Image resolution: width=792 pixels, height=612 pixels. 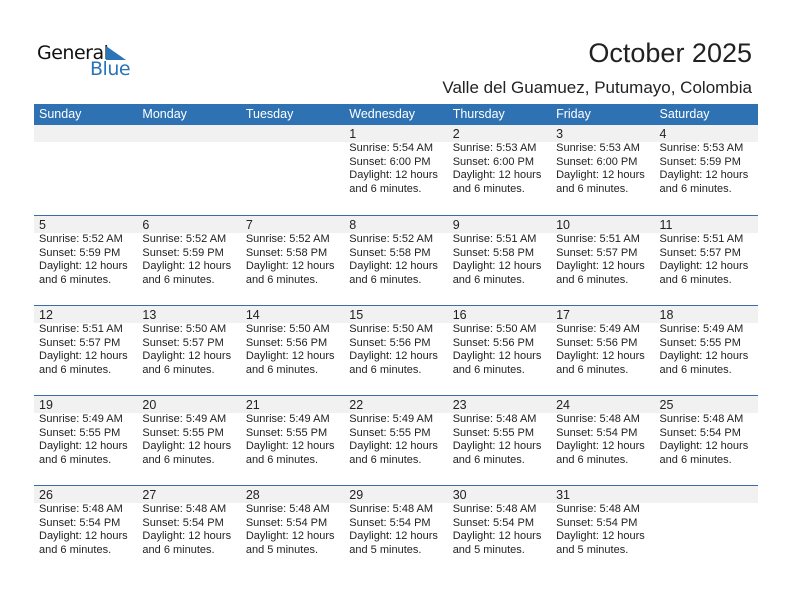 I want to click on logo-triangle-icon, so click(x=116, y=53).